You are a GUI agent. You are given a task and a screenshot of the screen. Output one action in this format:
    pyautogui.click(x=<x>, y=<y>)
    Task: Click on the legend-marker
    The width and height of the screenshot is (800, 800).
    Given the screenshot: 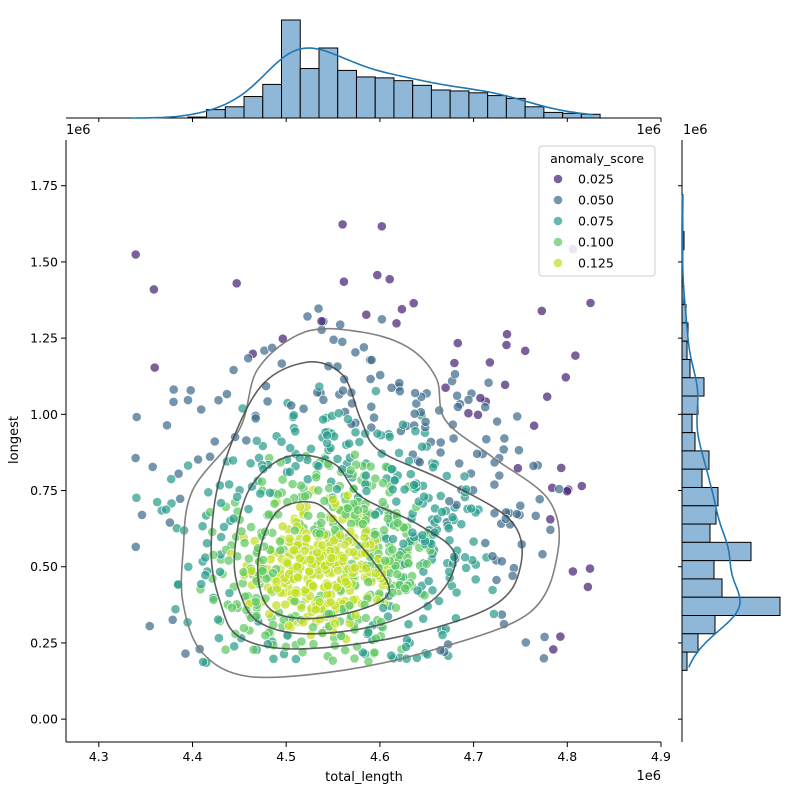 What is the action you would take?
    pyautogui.click(x=558, y=179)
    